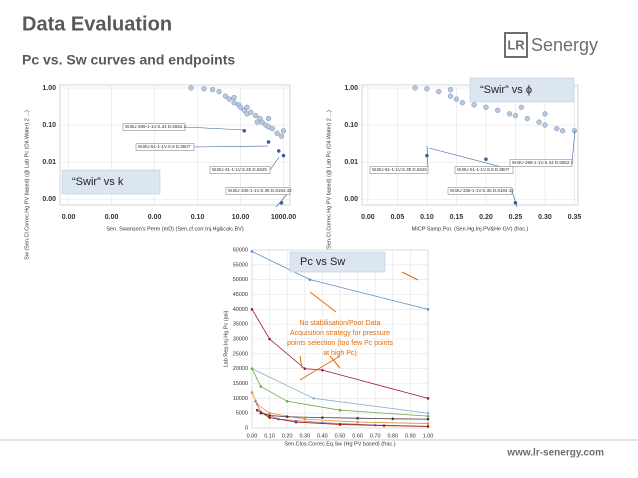  I want to click on x-tick-label: 0.90, so click(410, 436).